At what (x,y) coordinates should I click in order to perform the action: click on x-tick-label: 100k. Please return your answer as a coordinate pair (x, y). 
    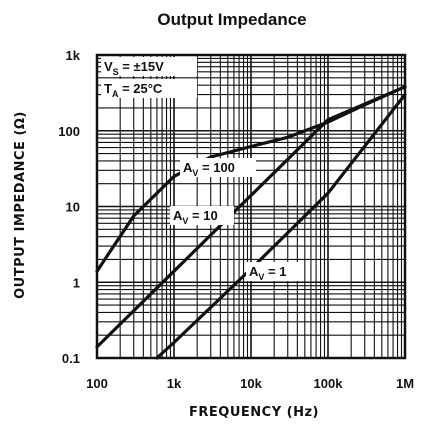
    Looking at the image, I should click on (329, 383).